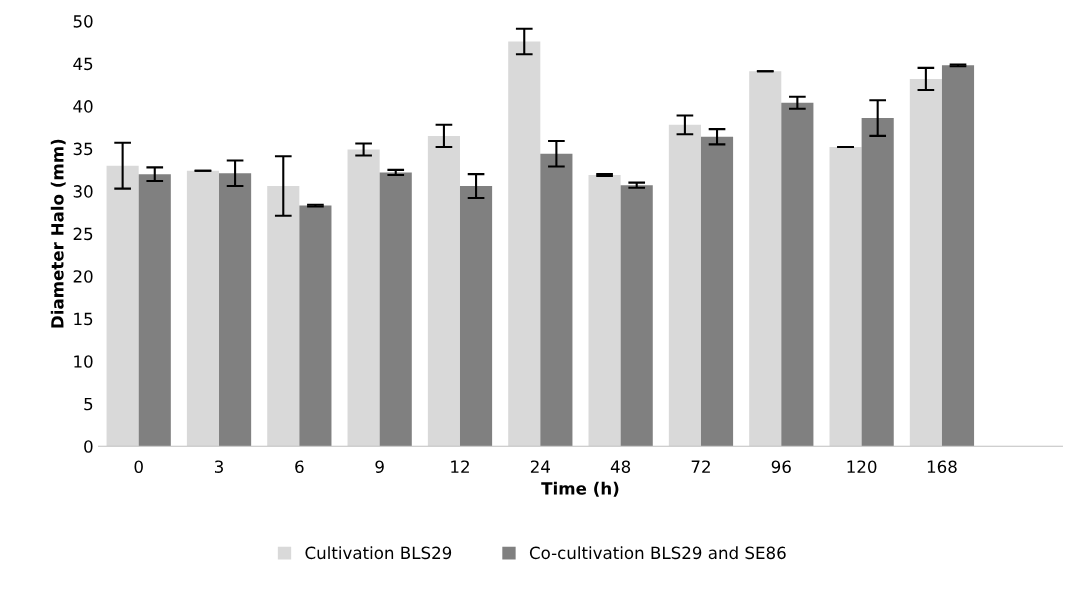  Describe the element at coordinates (781, 467) in the screenshot. I see `x-tick-label: 96` at that location.